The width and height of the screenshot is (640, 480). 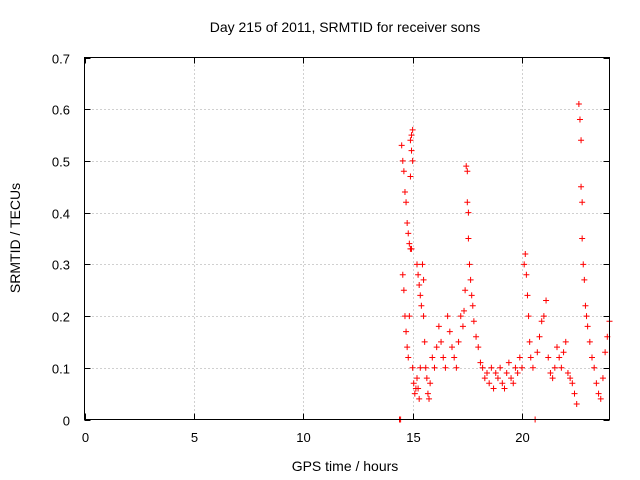 I want to click on y-tick-label: 0.7, so click(x=61, y=59).